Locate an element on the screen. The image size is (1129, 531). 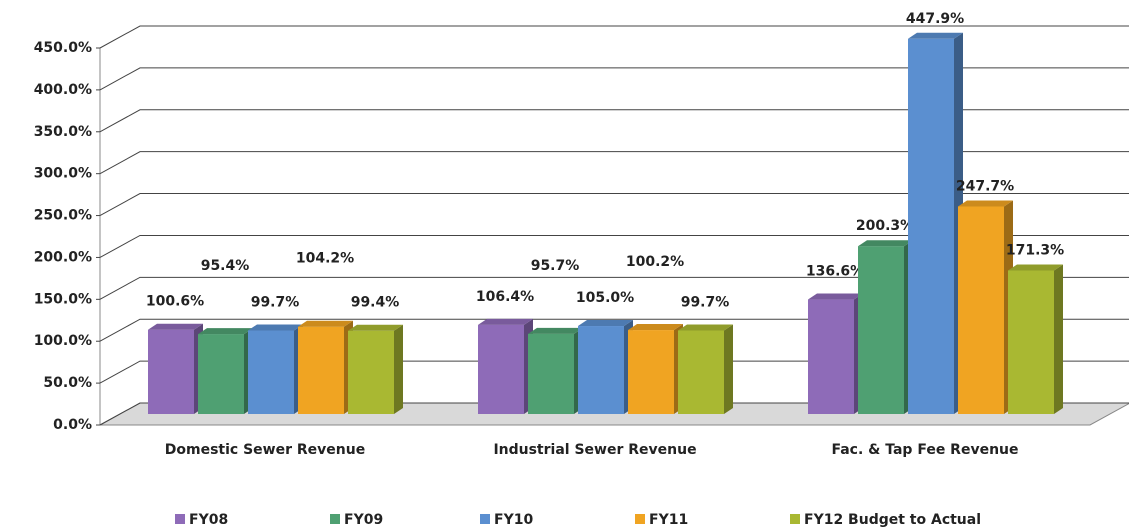
legend-label: FY12 Budget to Actual is located at coordinates (892, 520).